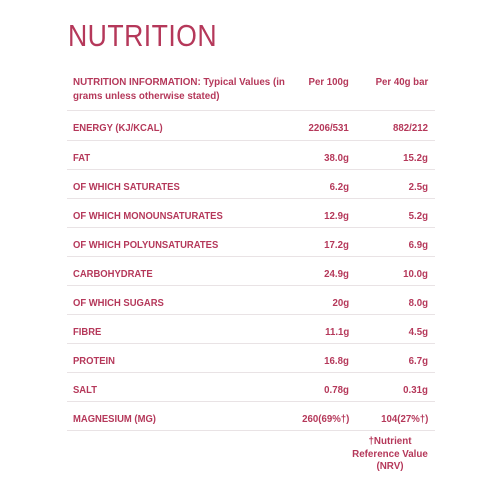  What do you see at coordinates (113, 274) in the screenshot?
I see `row-label: CARBOHYDRATE` at bounding box center [113, 274].